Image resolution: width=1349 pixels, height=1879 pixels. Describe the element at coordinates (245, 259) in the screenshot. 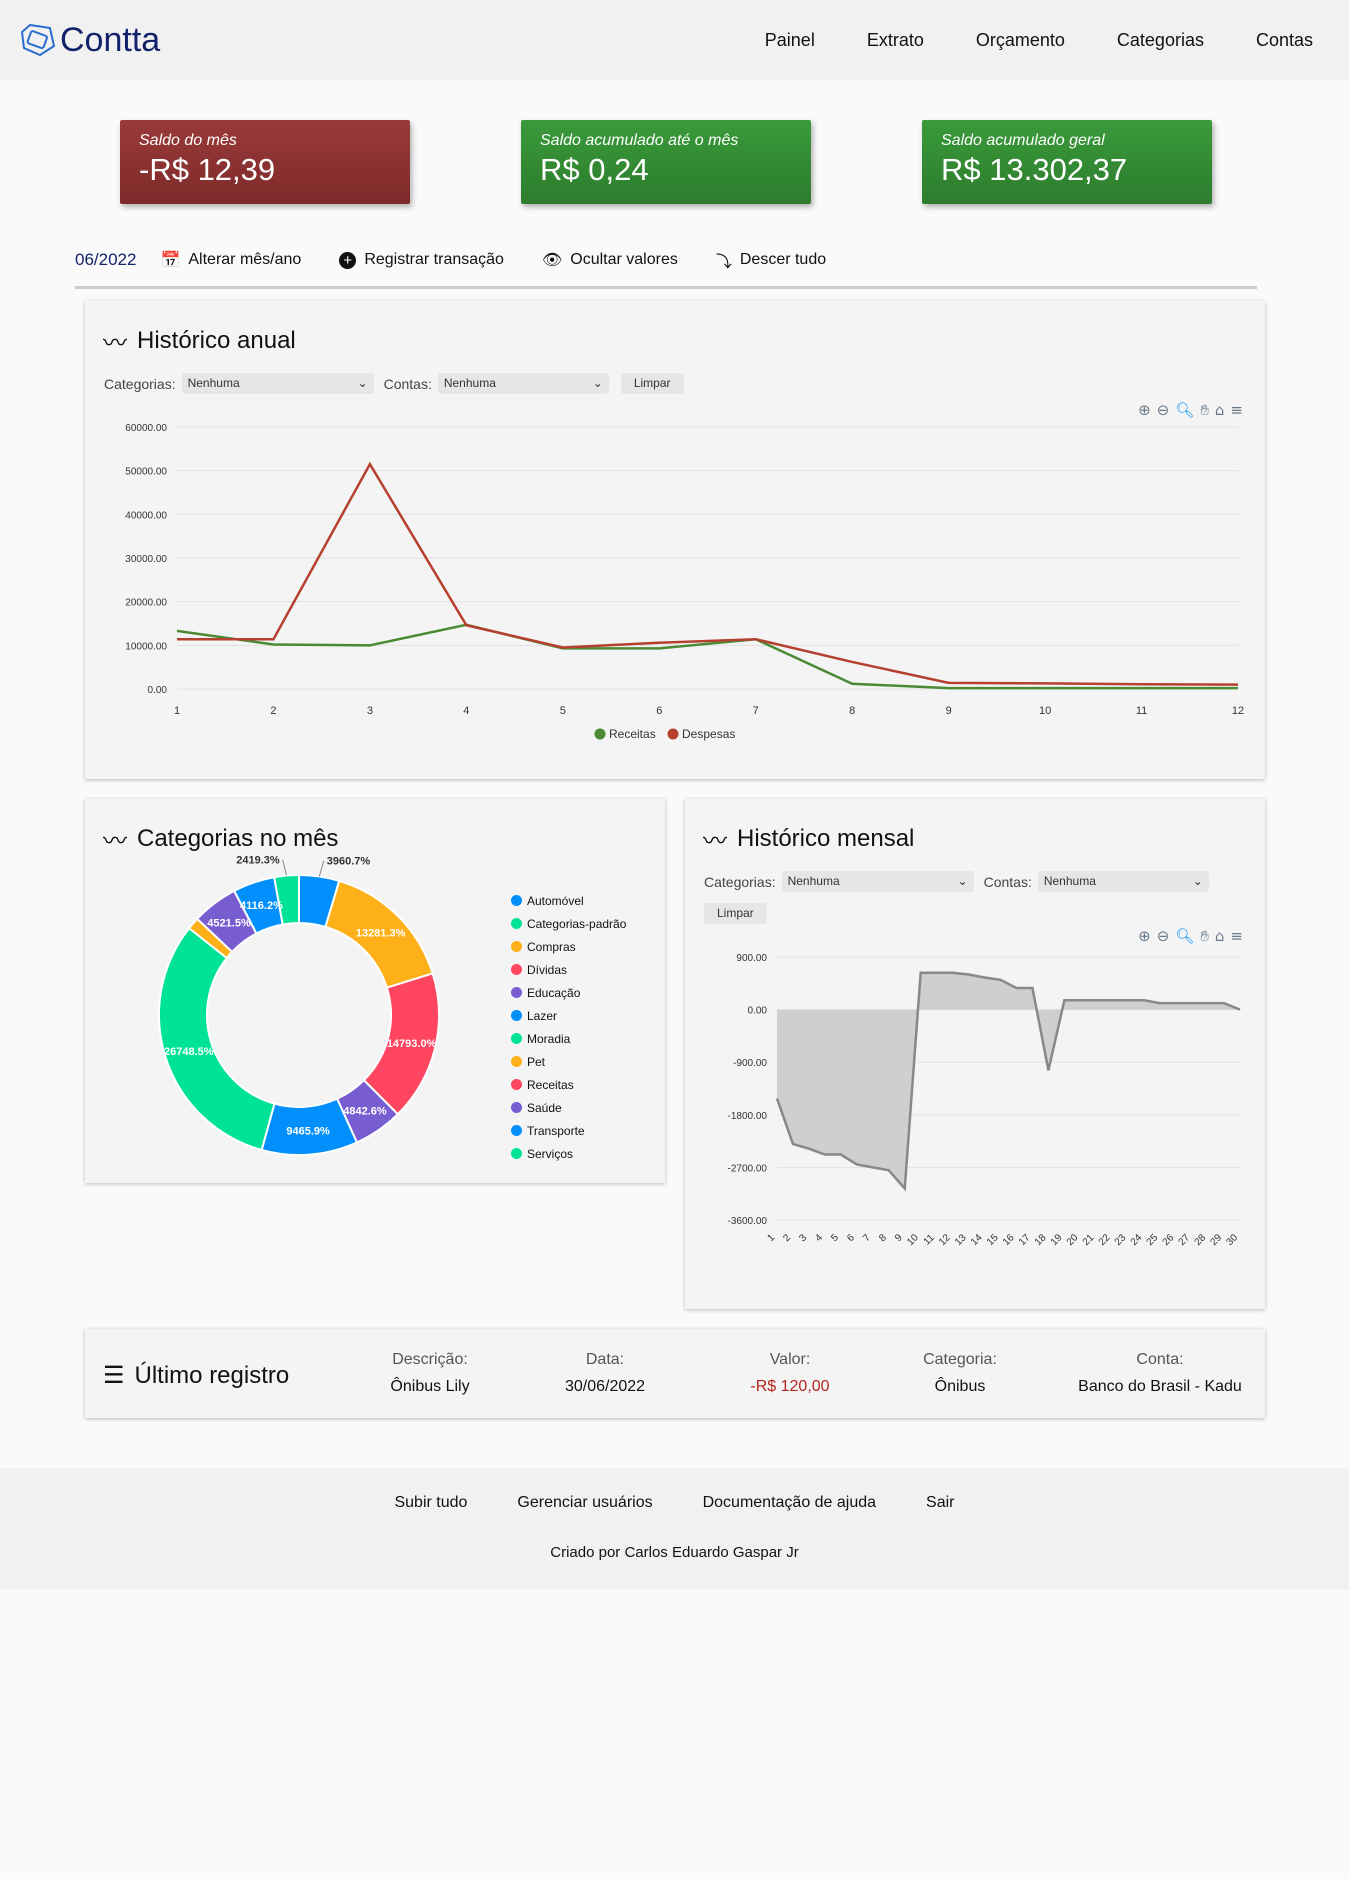

I see `button-label: Alterar mês/ano` at that location.